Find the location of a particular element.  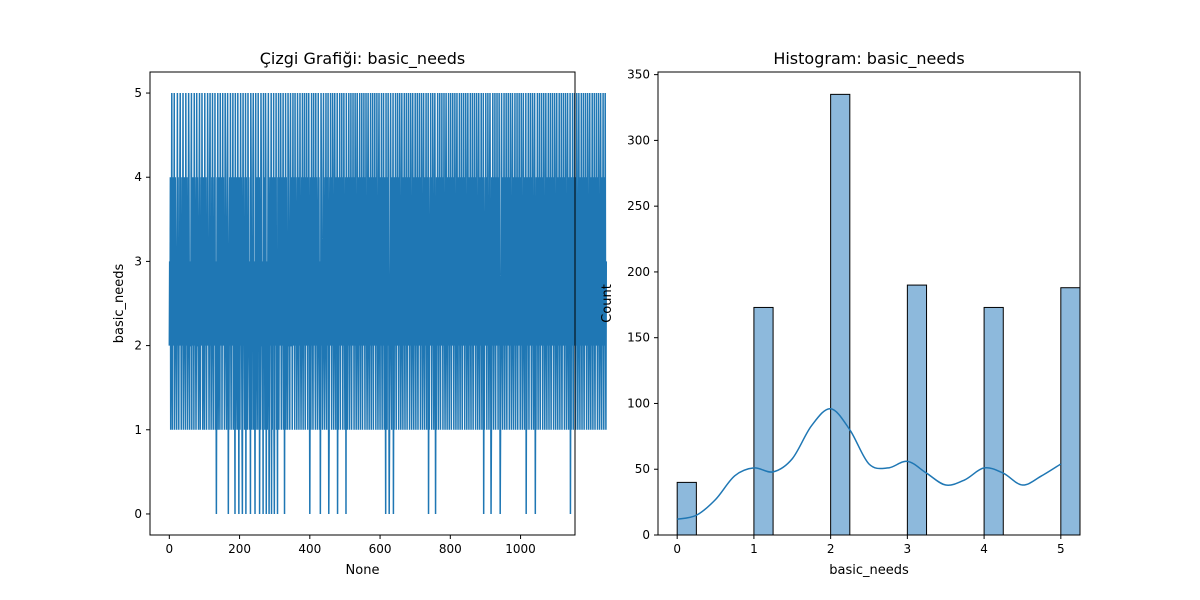

histogram-ytick-label: 250 is located at coordinates (638, 206).